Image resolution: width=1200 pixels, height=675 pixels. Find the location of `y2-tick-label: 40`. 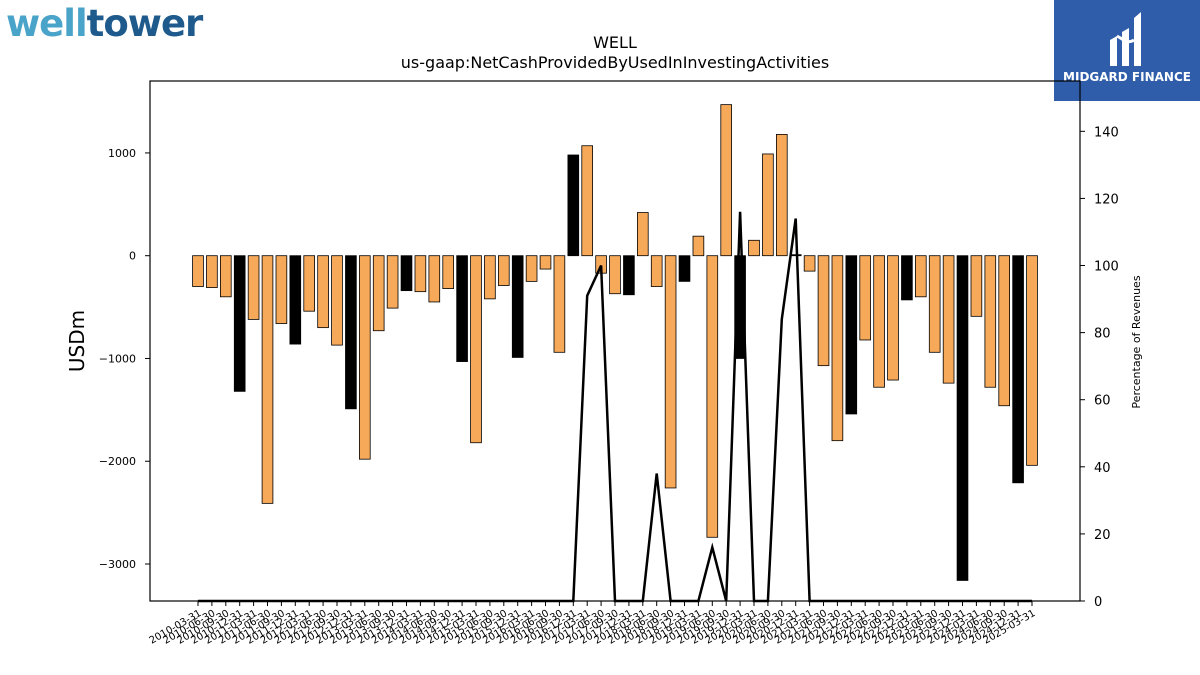

y2-tick-label: 40 is located at coordinates (1102, 468).